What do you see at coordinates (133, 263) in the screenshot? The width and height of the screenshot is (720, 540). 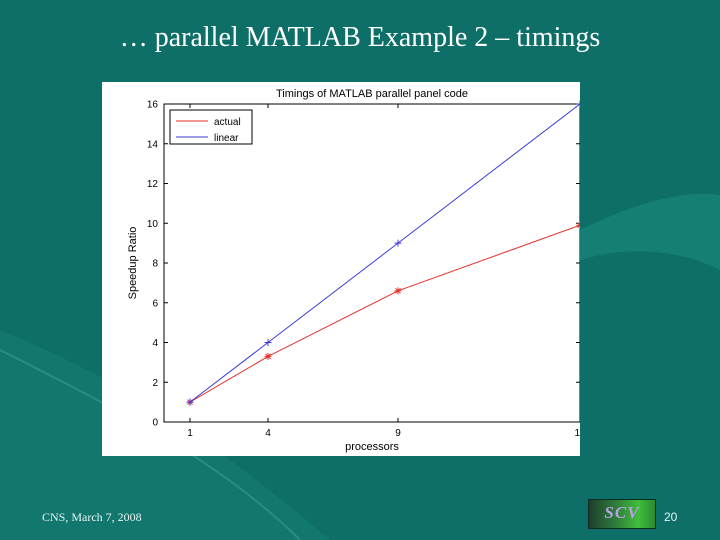 I see `y-axis-label: Speedup Ratio` at bounding box center [133, 263].